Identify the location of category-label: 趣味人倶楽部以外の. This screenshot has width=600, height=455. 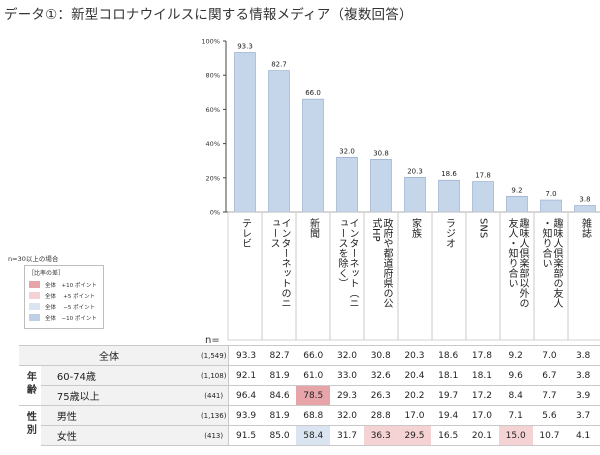
(523, 262).